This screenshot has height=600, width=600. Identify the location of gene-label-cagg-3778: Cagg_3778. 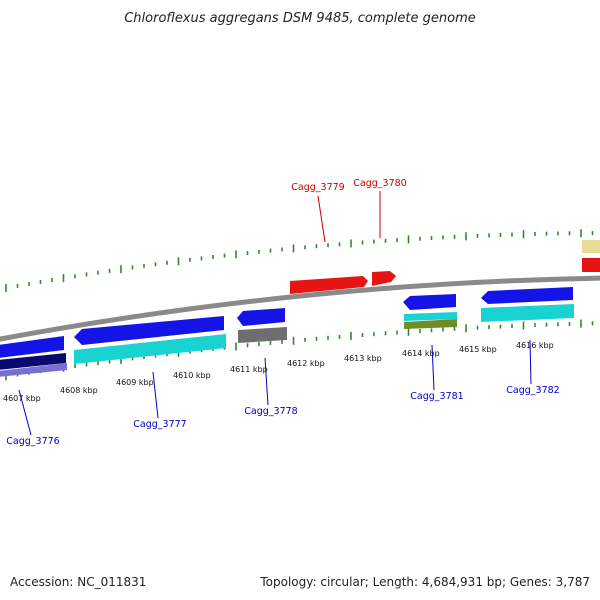
(270, 411).